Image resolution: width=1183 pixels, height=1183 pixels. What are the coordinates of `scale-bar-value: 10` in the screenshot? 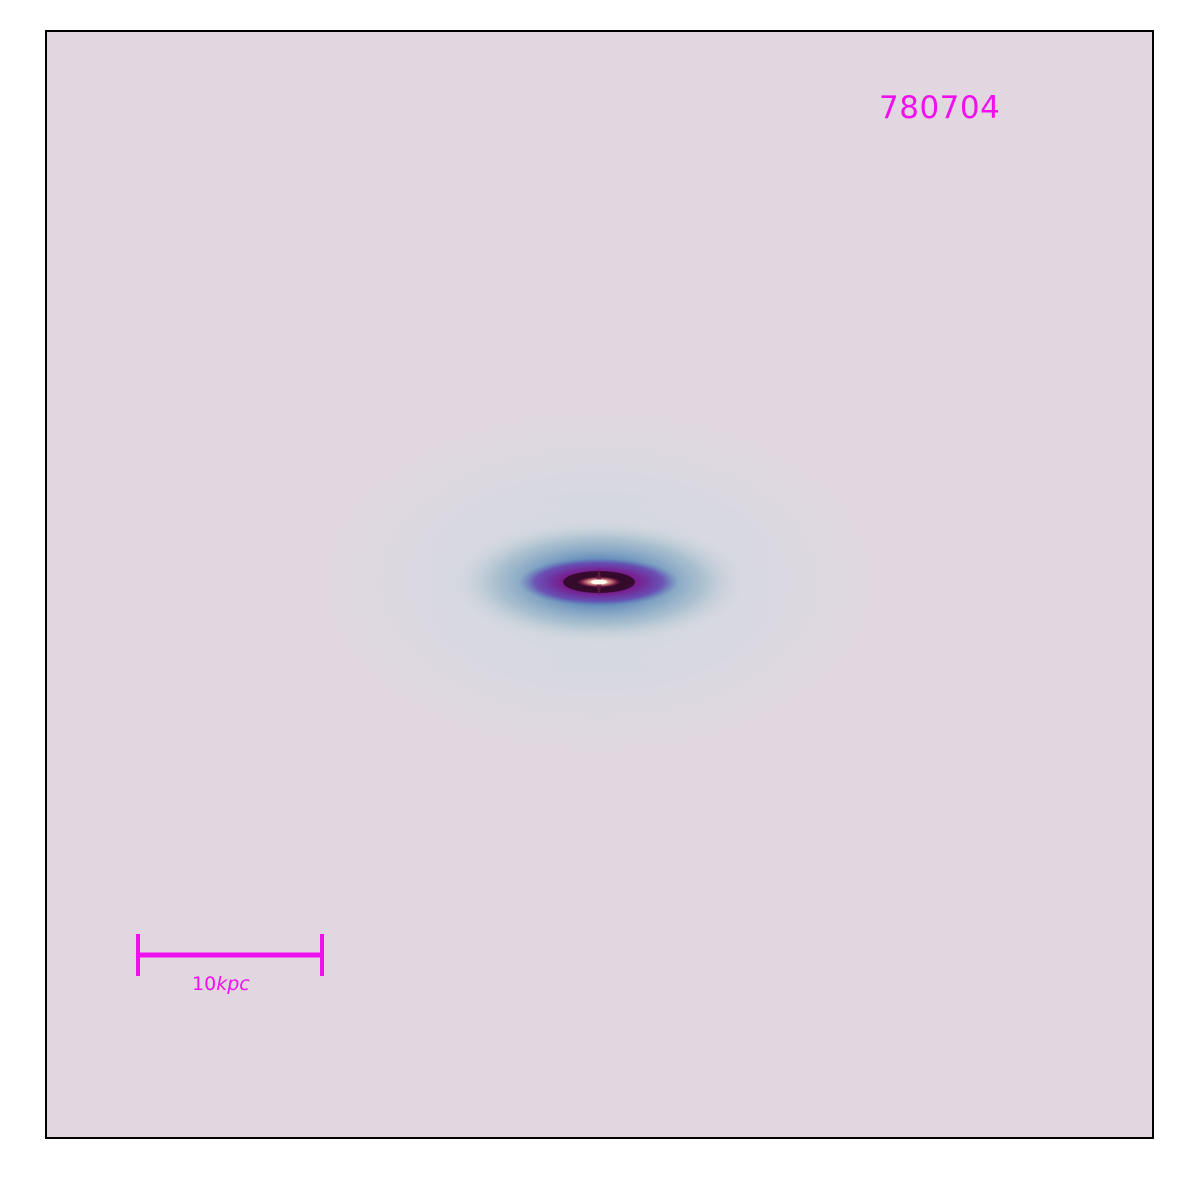 It's located at (204, 984).